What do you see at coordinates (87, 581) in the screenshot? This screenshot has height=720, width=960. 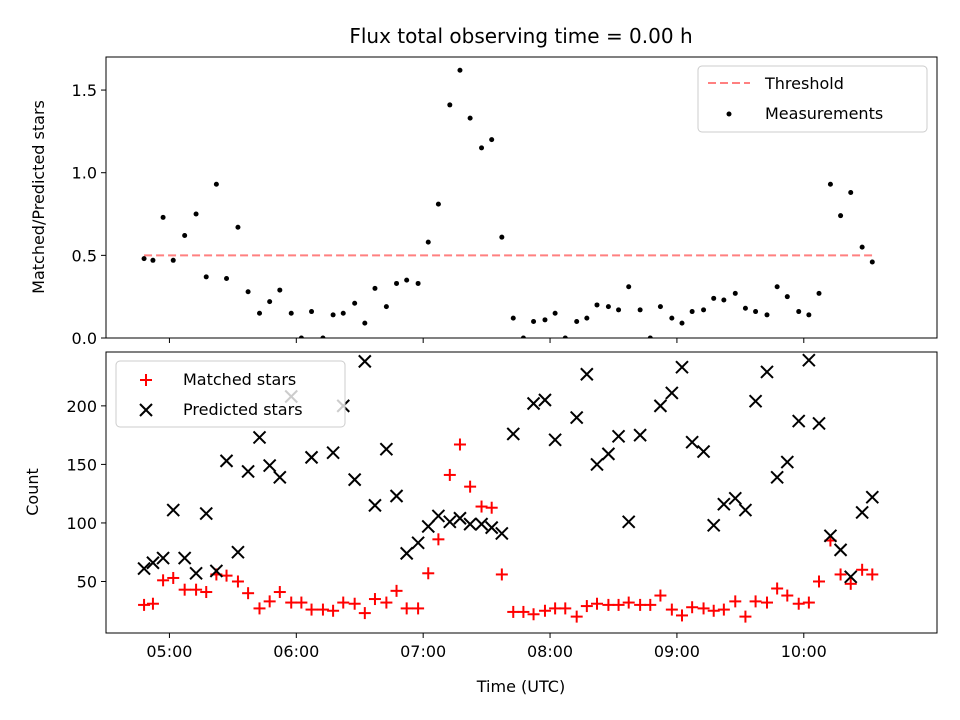 I see `bottom-y-tick-label: 50` at bounding box center [87, 581].